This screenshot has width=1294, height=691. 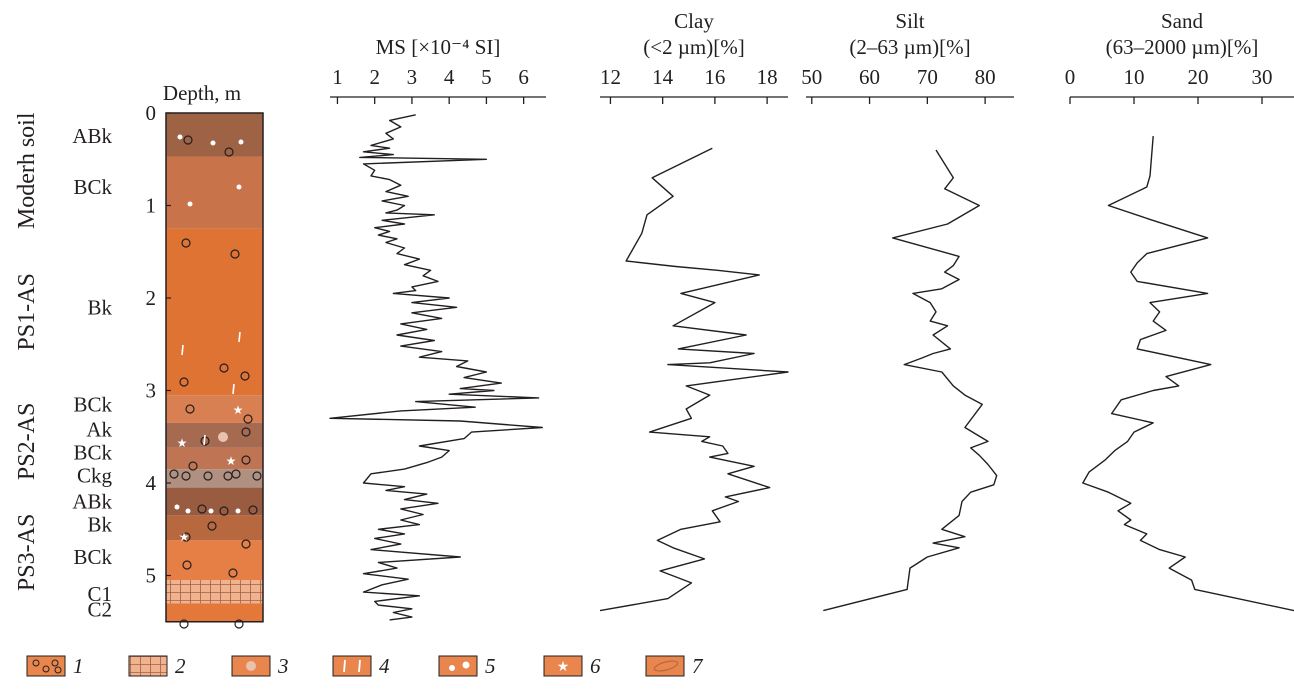 I want to click on ms-tick-label: 6, so click(x=523, y=77).